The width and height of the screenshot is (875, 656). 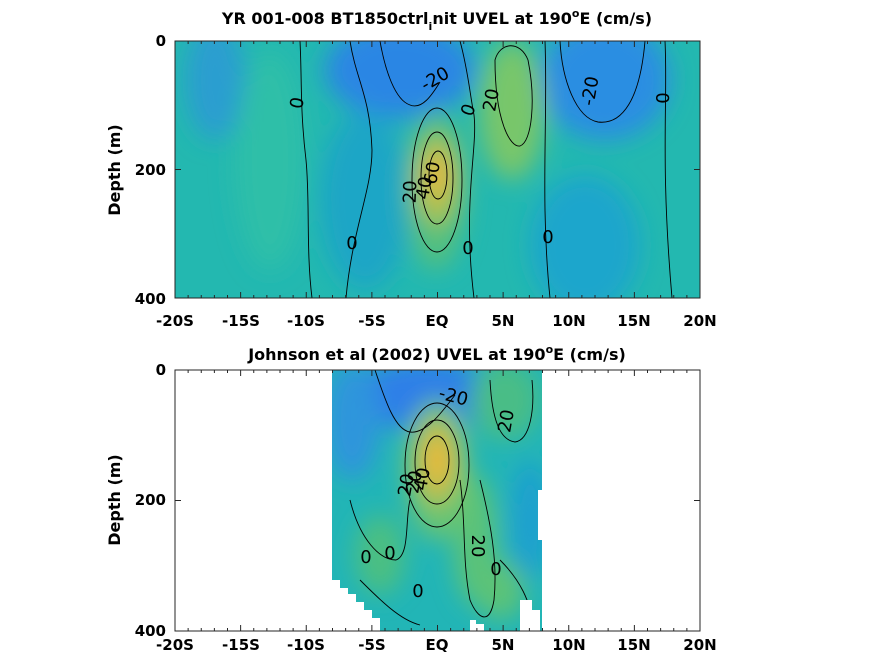 I want to click on contour-lines, so click(x=442, y=500).